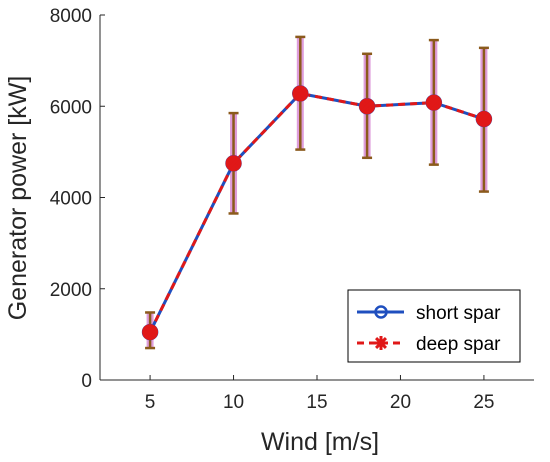 This screenshot has width=550, height=462. Describe the element at coordinates (381, 312) in the screenshot. I see `legend-marker-short-spar` at that location.